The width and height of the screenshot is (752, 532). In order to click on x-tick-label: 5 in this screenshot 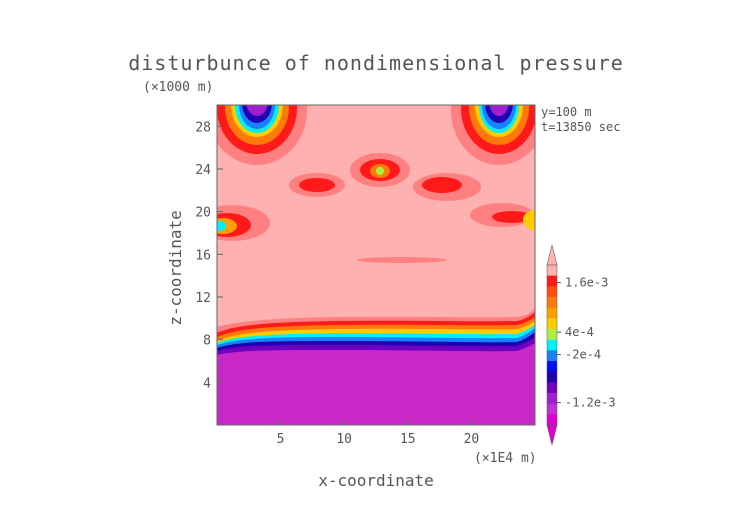, I will do `click(281, 439)`.